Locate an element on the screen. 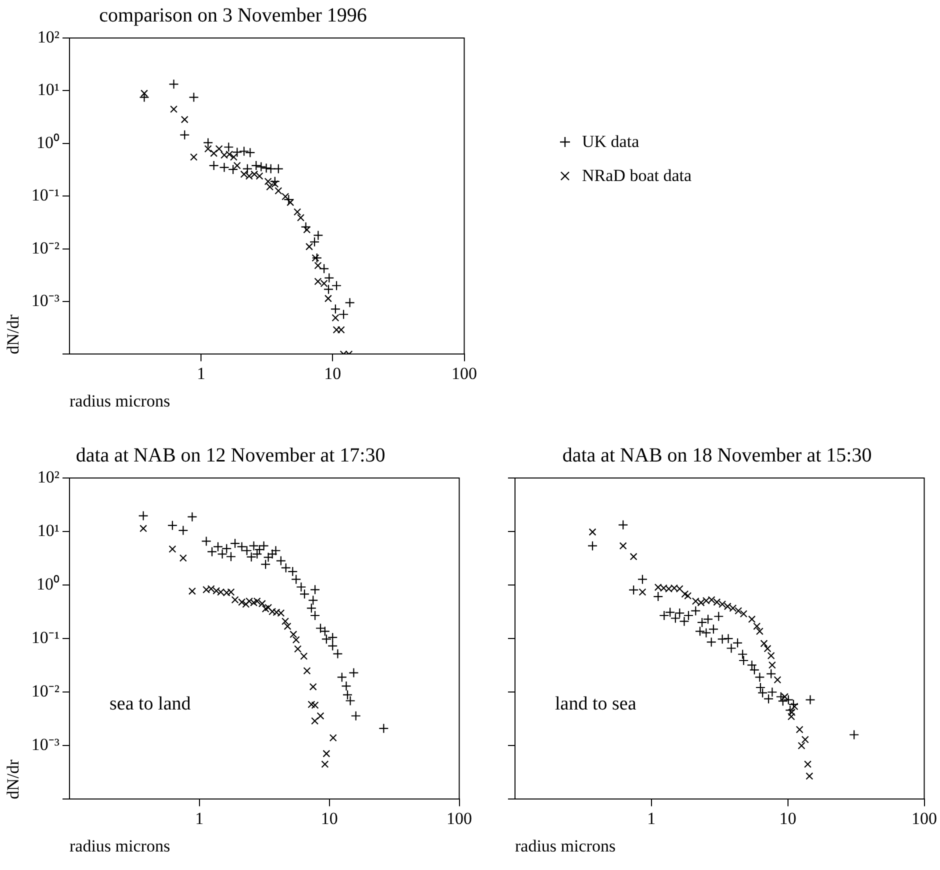  annotation: sea to land is located at coordinates (150, 703).